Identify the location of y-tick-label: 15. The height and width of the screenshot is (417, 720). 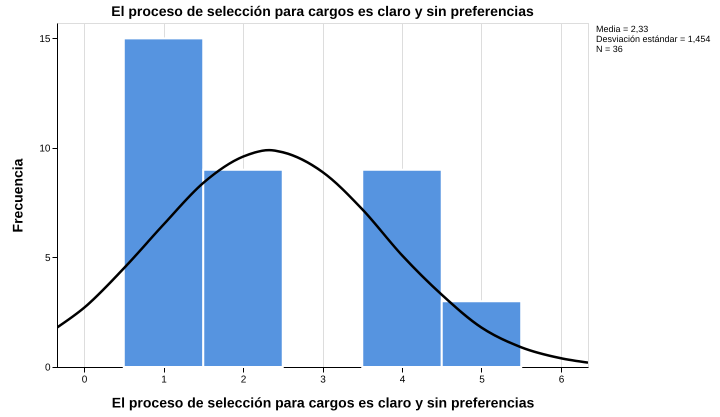
(45, 39).